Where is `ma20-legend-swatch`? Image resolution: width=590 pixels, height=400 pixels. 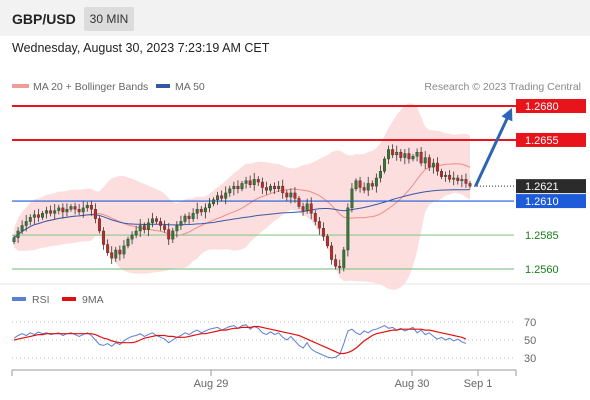 ma20-legend-swatch is located at coordinates (20, 86).